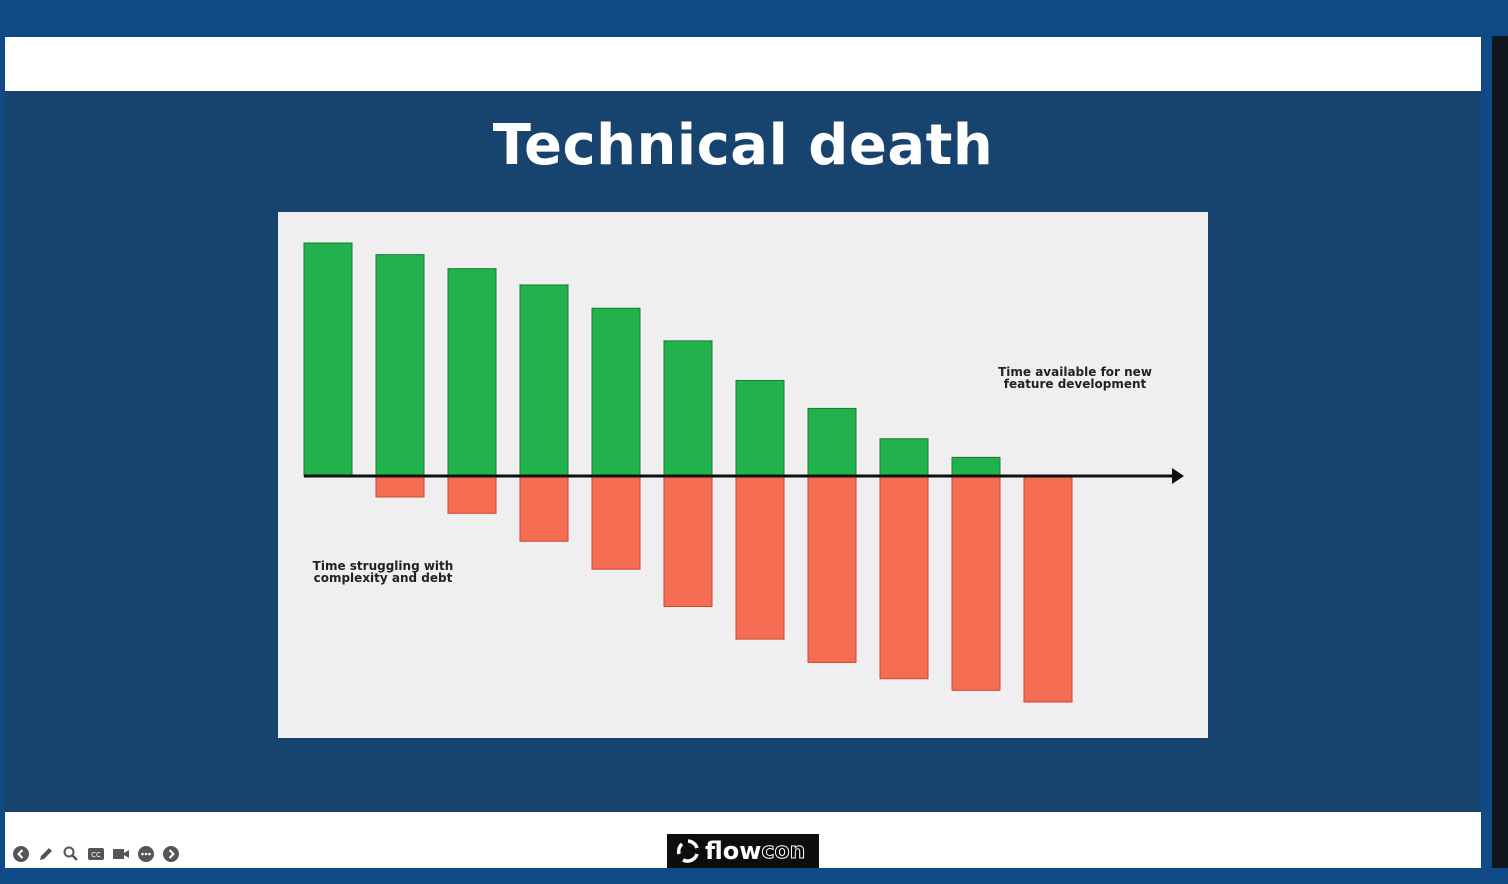  What do you see at coordinates (1075, 372) in the screenshot?
I see `feature-time-label: Time available for new` at bounding box center [1075, 372].